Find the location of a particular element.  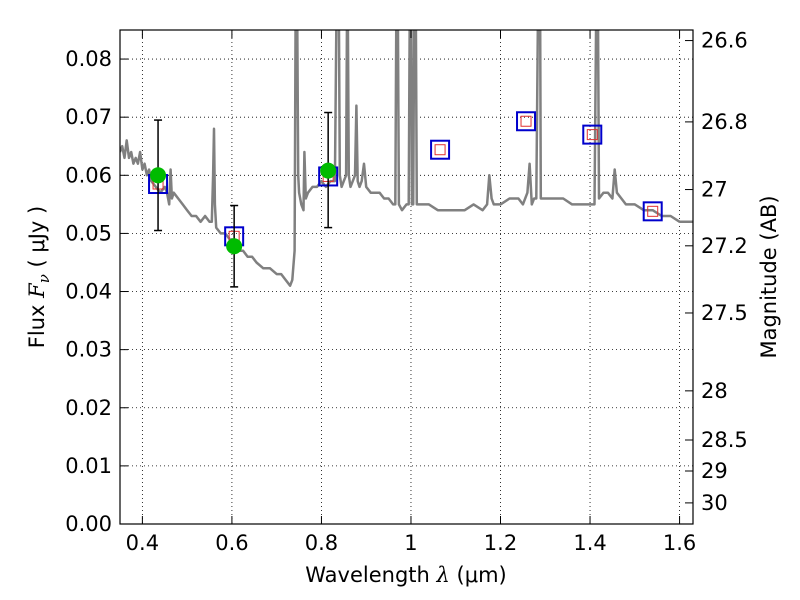

right-tick-label: 29 is located at coordinates (714, 471).